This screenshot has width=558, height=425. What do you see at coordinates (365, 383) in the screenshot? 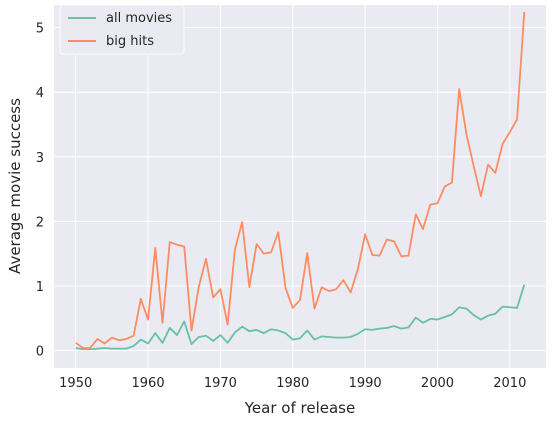
I see `x-tick-label: 1990` at bounding box center [365, 383].